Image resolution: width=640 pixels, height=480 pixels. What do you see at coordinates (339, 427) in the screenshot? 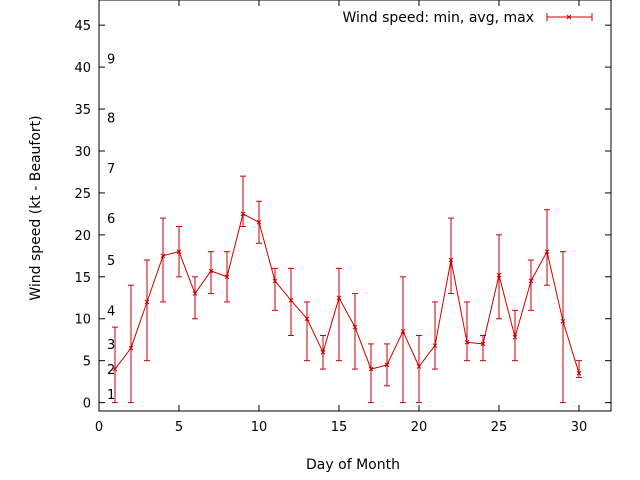
I see `x-tick-label: 15` at bounding box center [339, 427].